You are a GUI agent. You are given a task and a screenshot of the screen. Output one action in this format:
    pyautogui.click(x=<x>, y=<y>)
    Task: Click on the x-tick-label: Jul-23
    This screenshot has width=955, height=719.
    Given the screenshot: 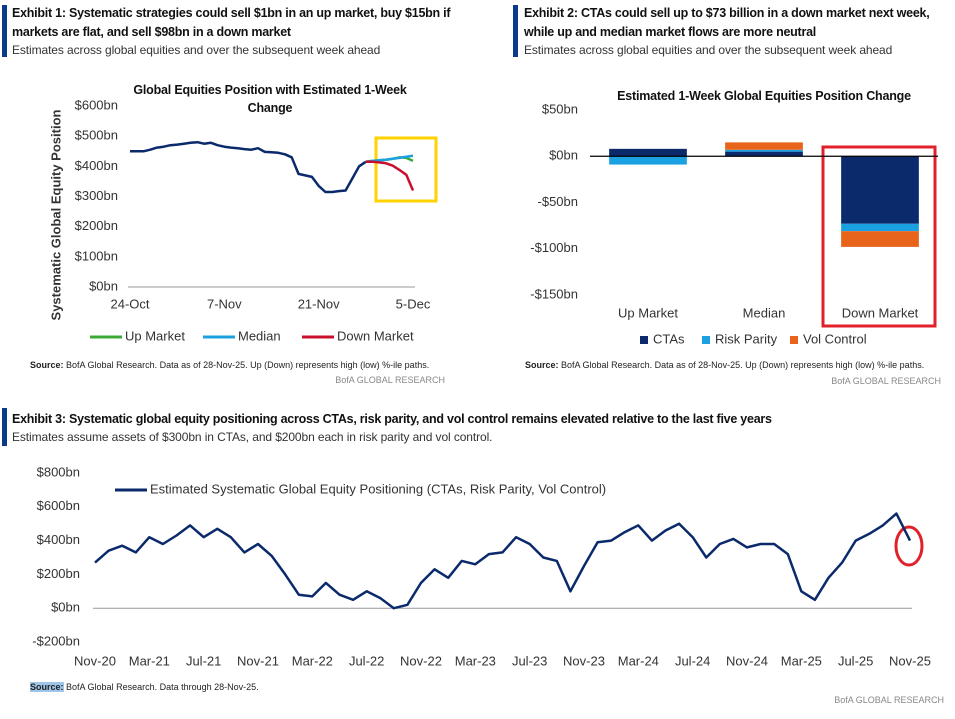 What is the action you would take?
    pyautogui.click(x=529, y=660)
    